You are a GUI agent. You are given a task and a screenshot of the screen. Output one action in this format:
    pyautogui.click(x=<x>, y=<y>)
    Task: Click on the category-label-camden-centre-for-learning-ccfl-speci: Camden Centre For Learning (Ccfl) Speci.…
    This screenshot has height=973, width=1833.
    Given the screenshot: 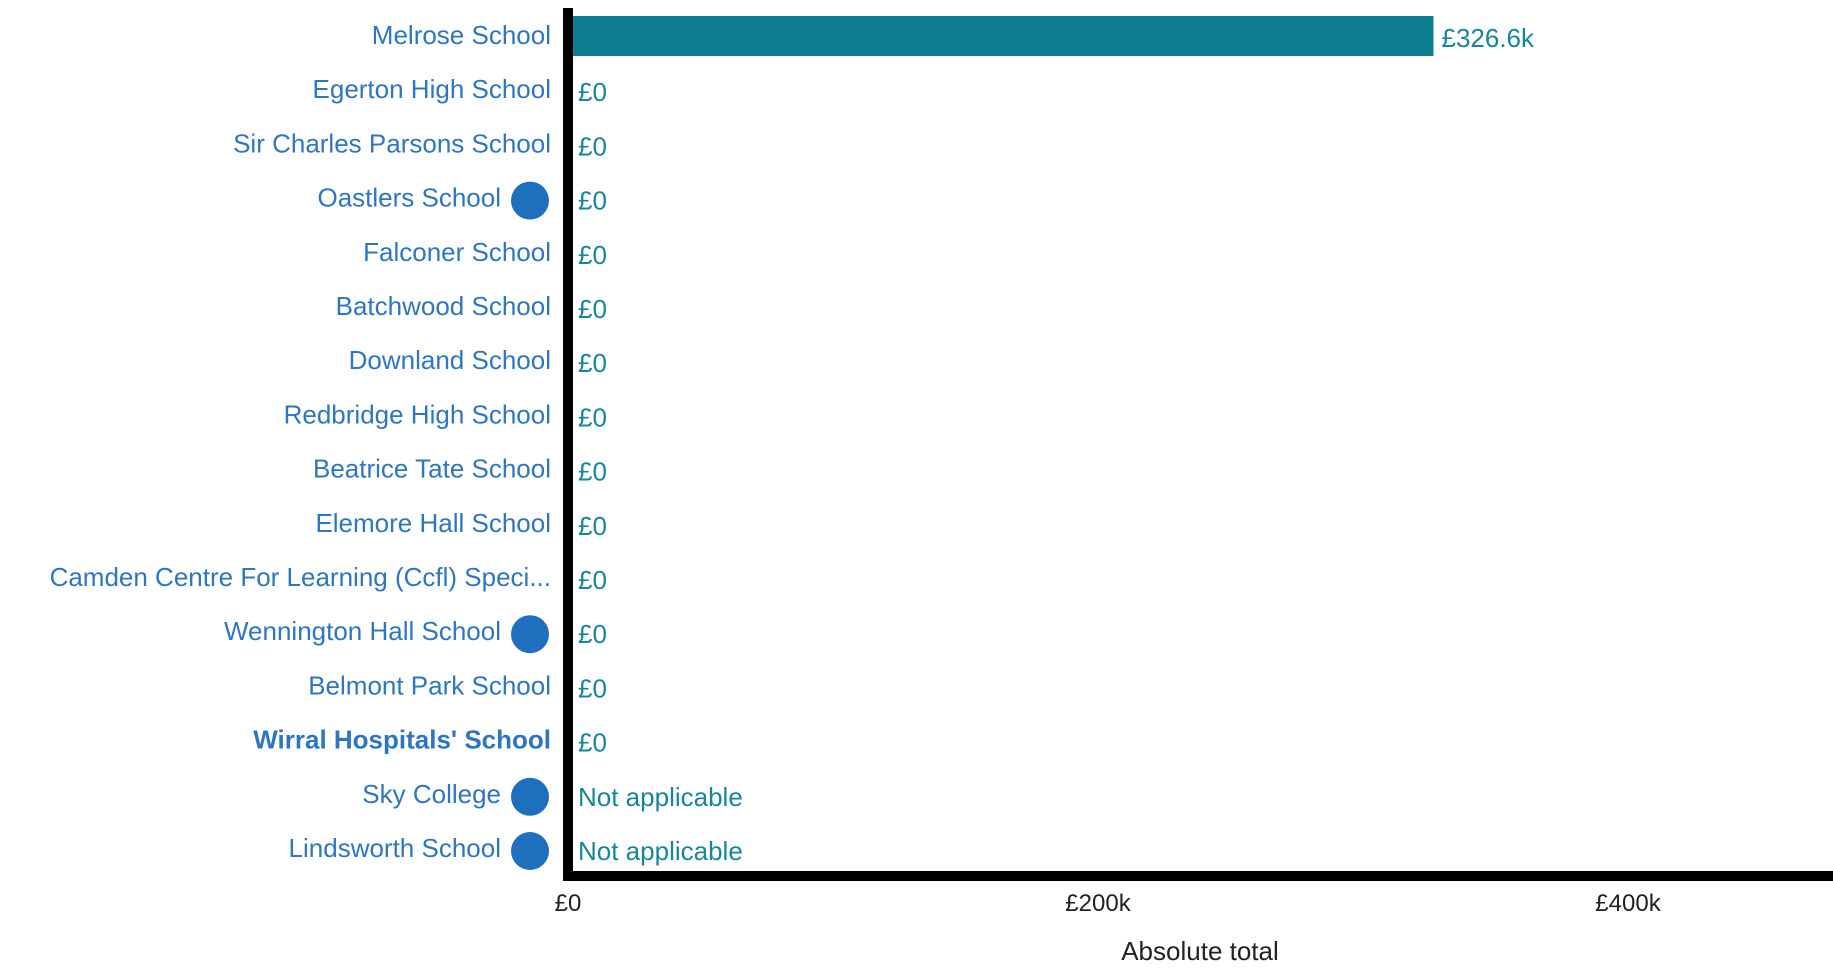 What is the action you would take?
    pyautogui.click(x=300, y=577)
    